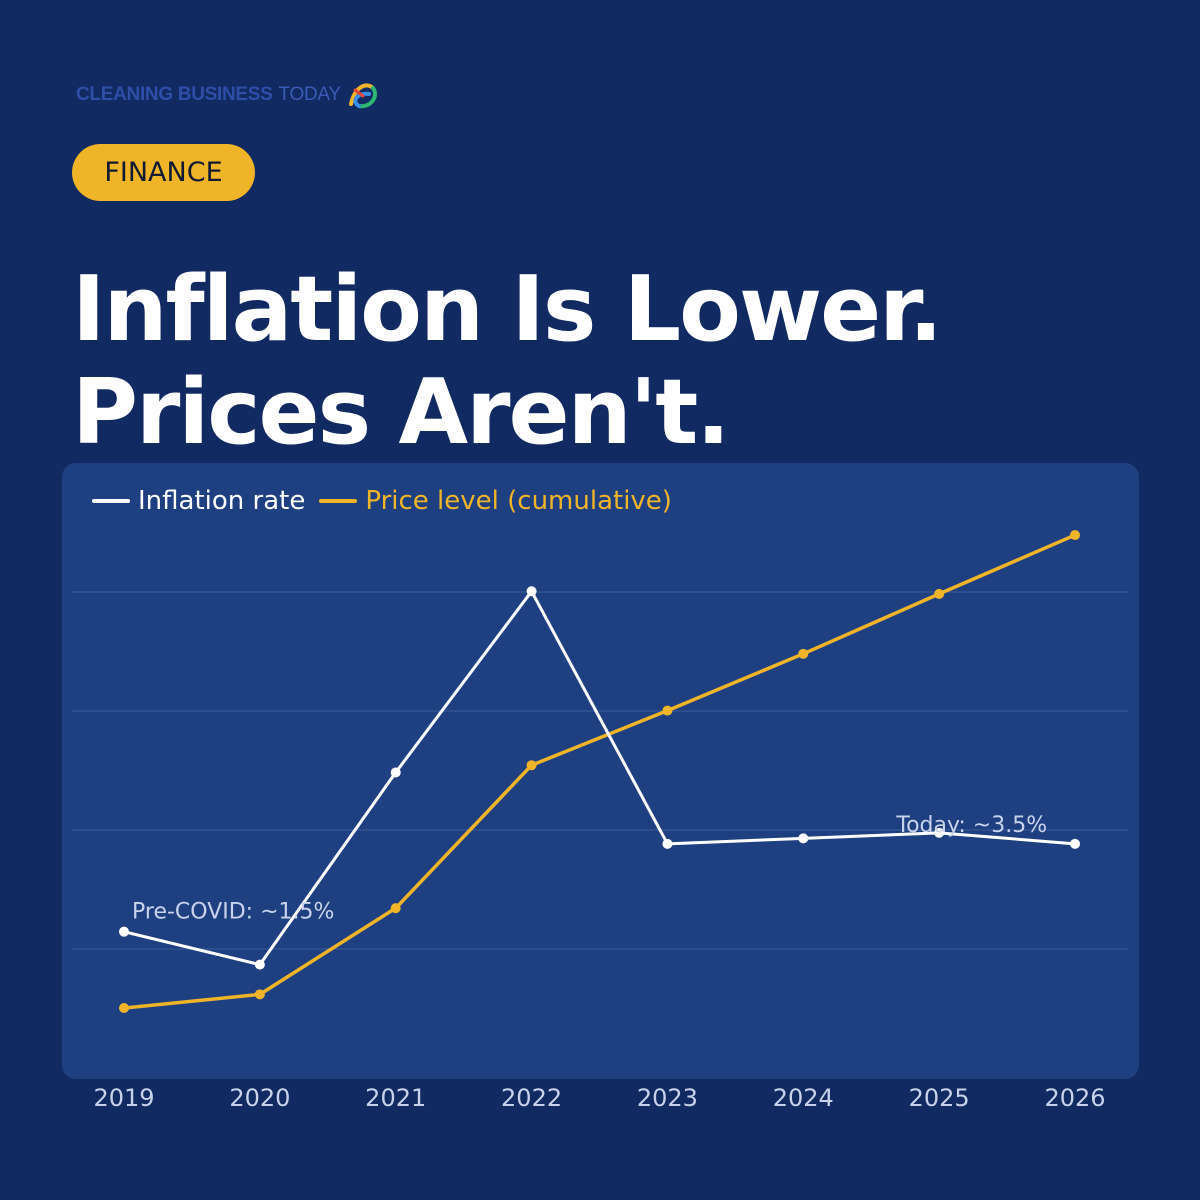  Describe the element at coordinates (124, 931) in the screenshot. I see `inflation-point-2019` at that location.